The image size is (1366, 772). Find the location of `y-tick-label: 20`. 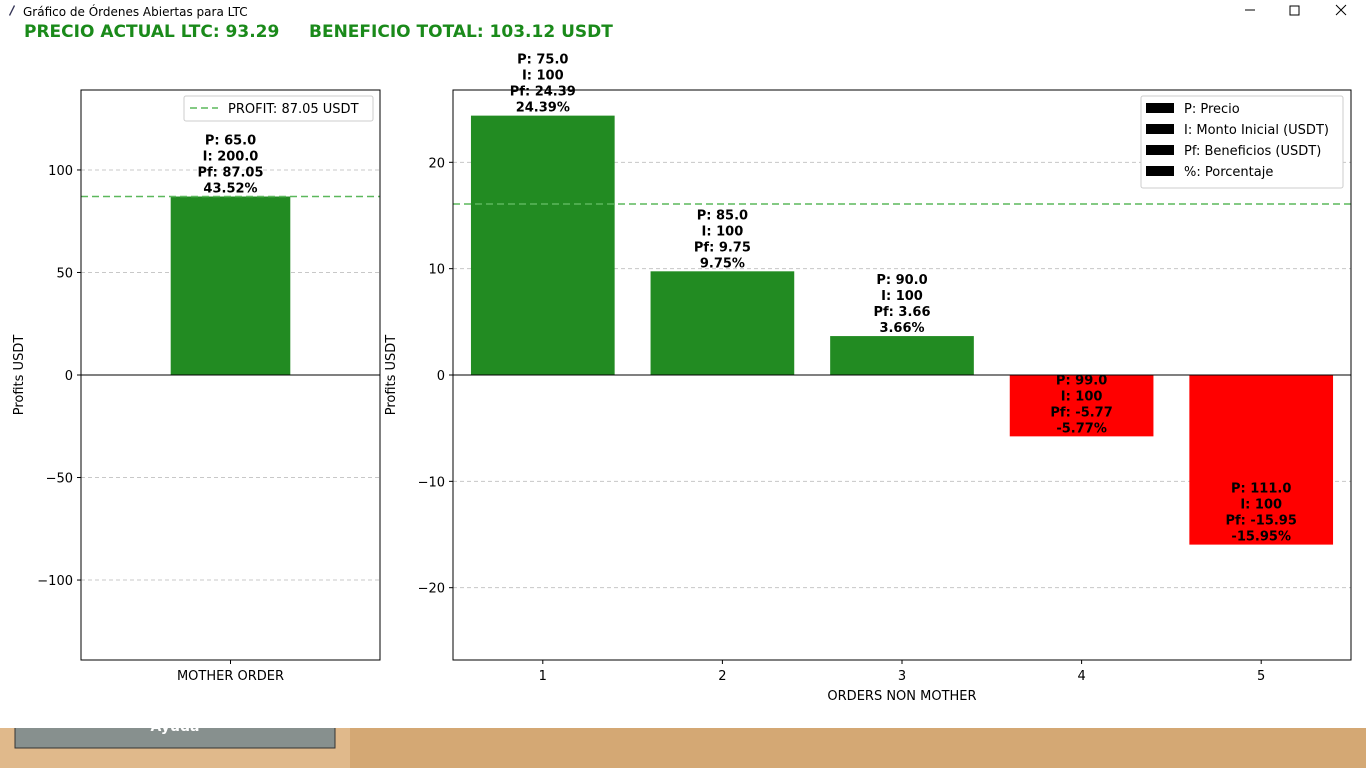

y-tick-label: 20 is located at coordinates (436, 163).